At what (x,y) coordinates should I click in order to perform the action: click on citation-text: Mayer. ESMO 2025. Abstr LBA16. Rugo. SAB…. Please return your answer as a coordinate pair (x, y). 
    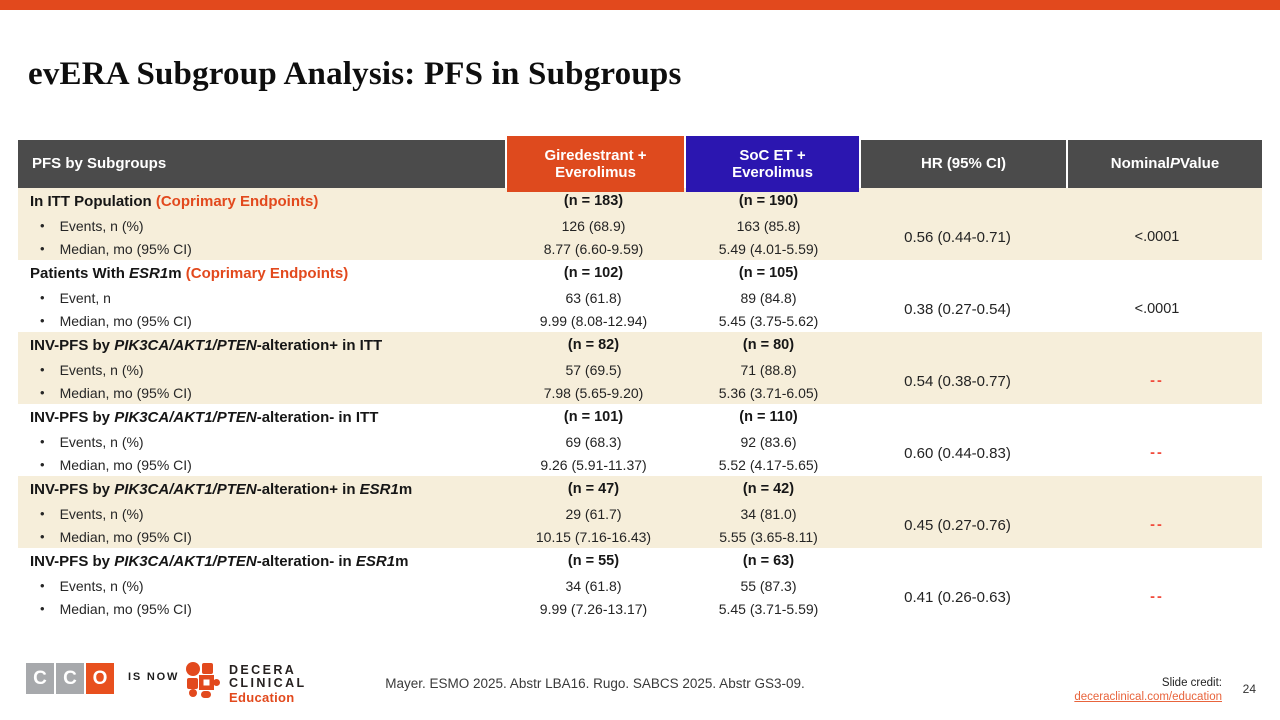
    Looking at the image, I should click on (595, 683).